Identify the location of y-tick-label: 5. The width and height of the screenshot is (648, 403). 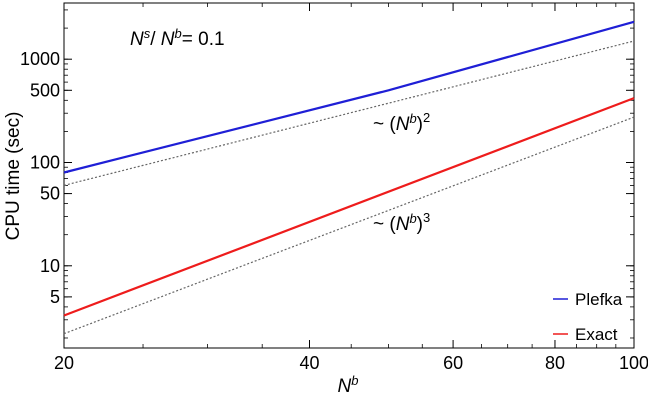
(55, 297).